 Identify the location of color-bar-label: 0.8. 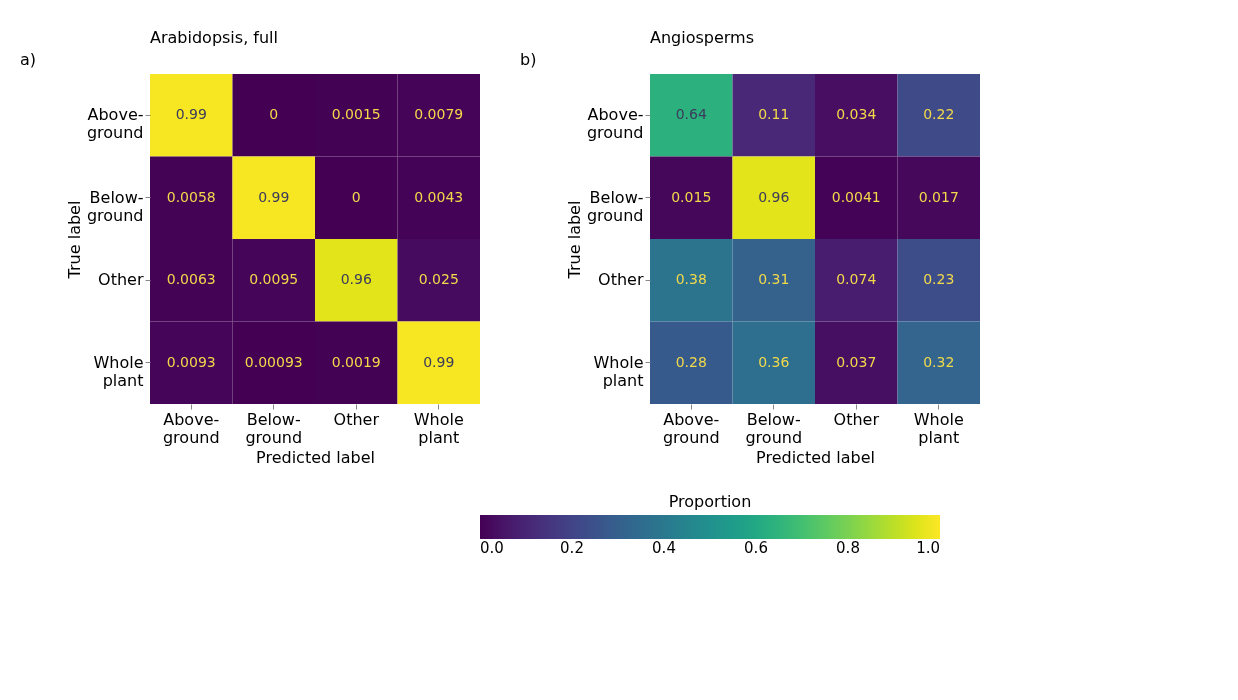
(848, 548).